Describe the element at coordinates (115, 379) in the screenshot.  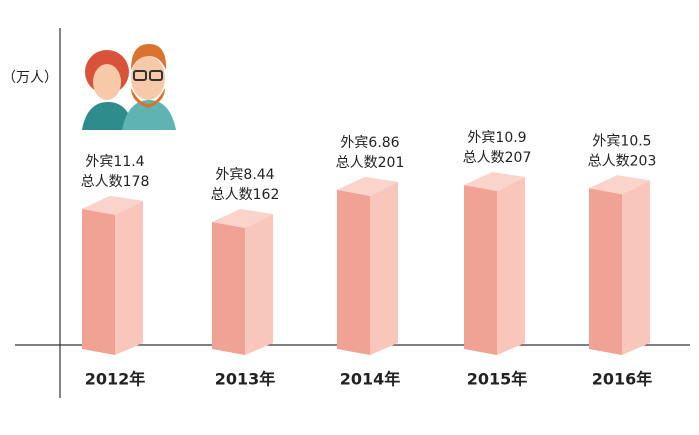
I see `x-tick-label: 2012年` at that location.